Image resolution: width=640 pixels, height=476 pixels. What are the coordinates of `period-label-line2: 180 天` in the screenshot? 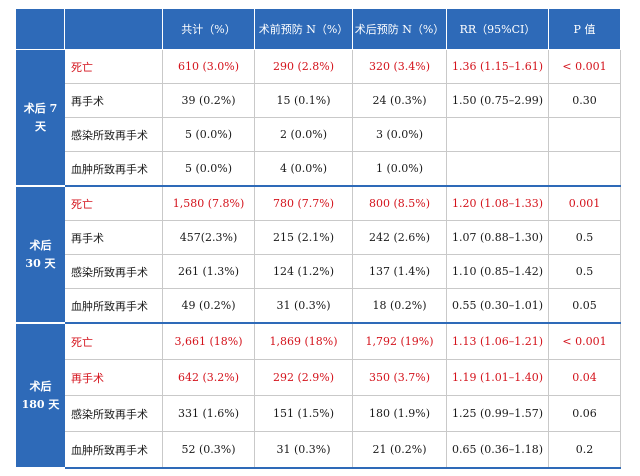 It's located at (40, 404).